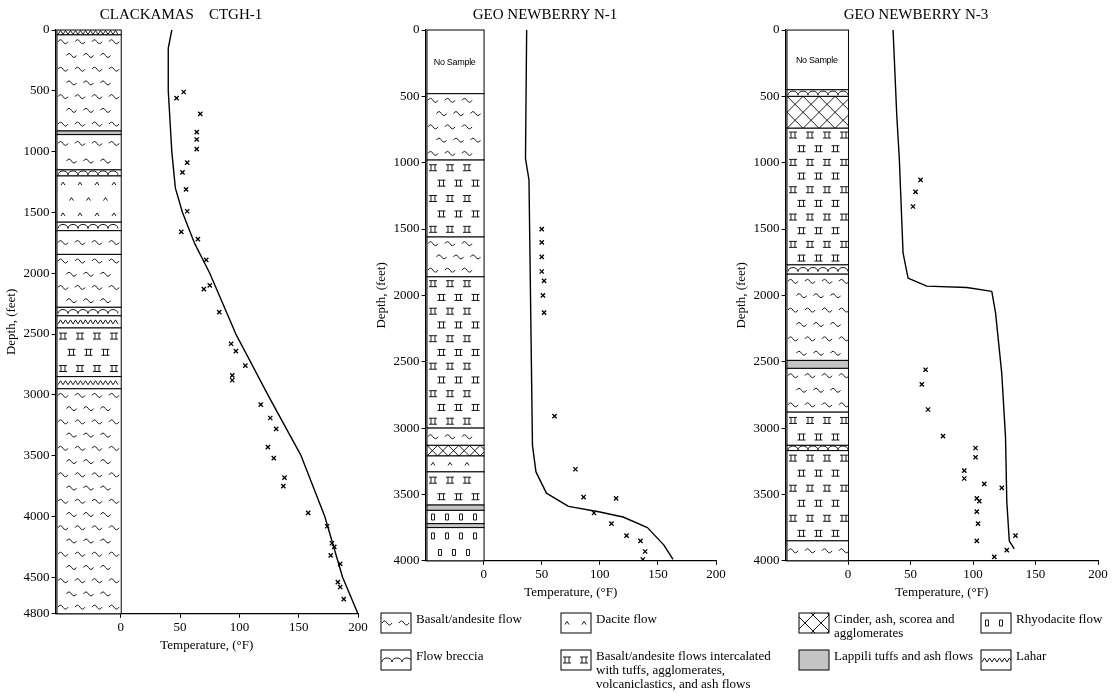 The height and width of the screenshot is (693, 1116). I want to click on chart-title: GEO NEWBERRY N-1, so click(545, 13).